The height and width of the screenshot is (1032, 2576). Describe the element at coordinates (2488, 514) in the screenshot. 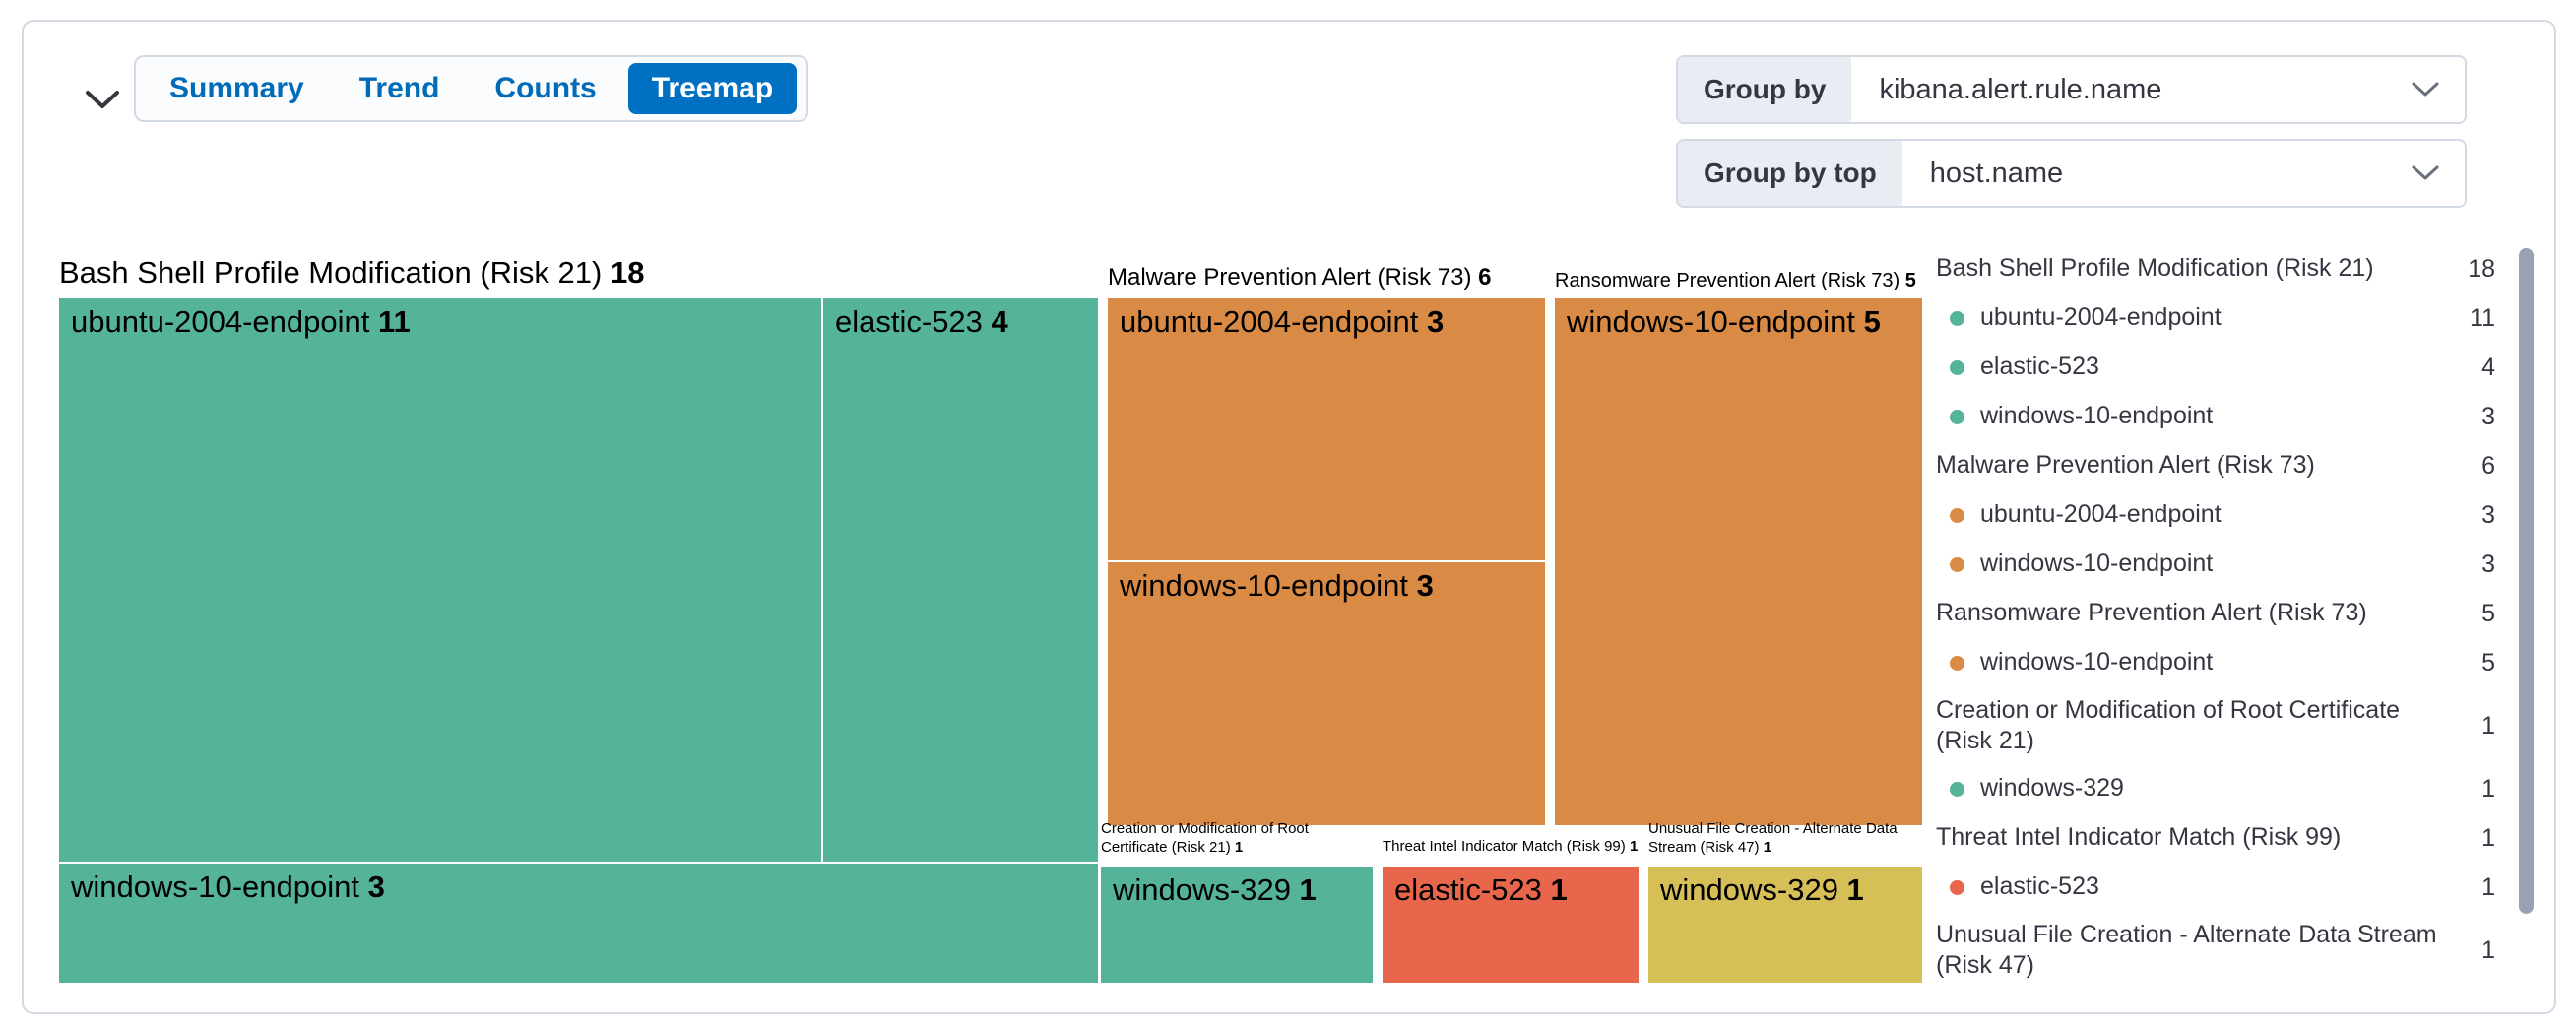

I see `legend-count: 3` at that location.